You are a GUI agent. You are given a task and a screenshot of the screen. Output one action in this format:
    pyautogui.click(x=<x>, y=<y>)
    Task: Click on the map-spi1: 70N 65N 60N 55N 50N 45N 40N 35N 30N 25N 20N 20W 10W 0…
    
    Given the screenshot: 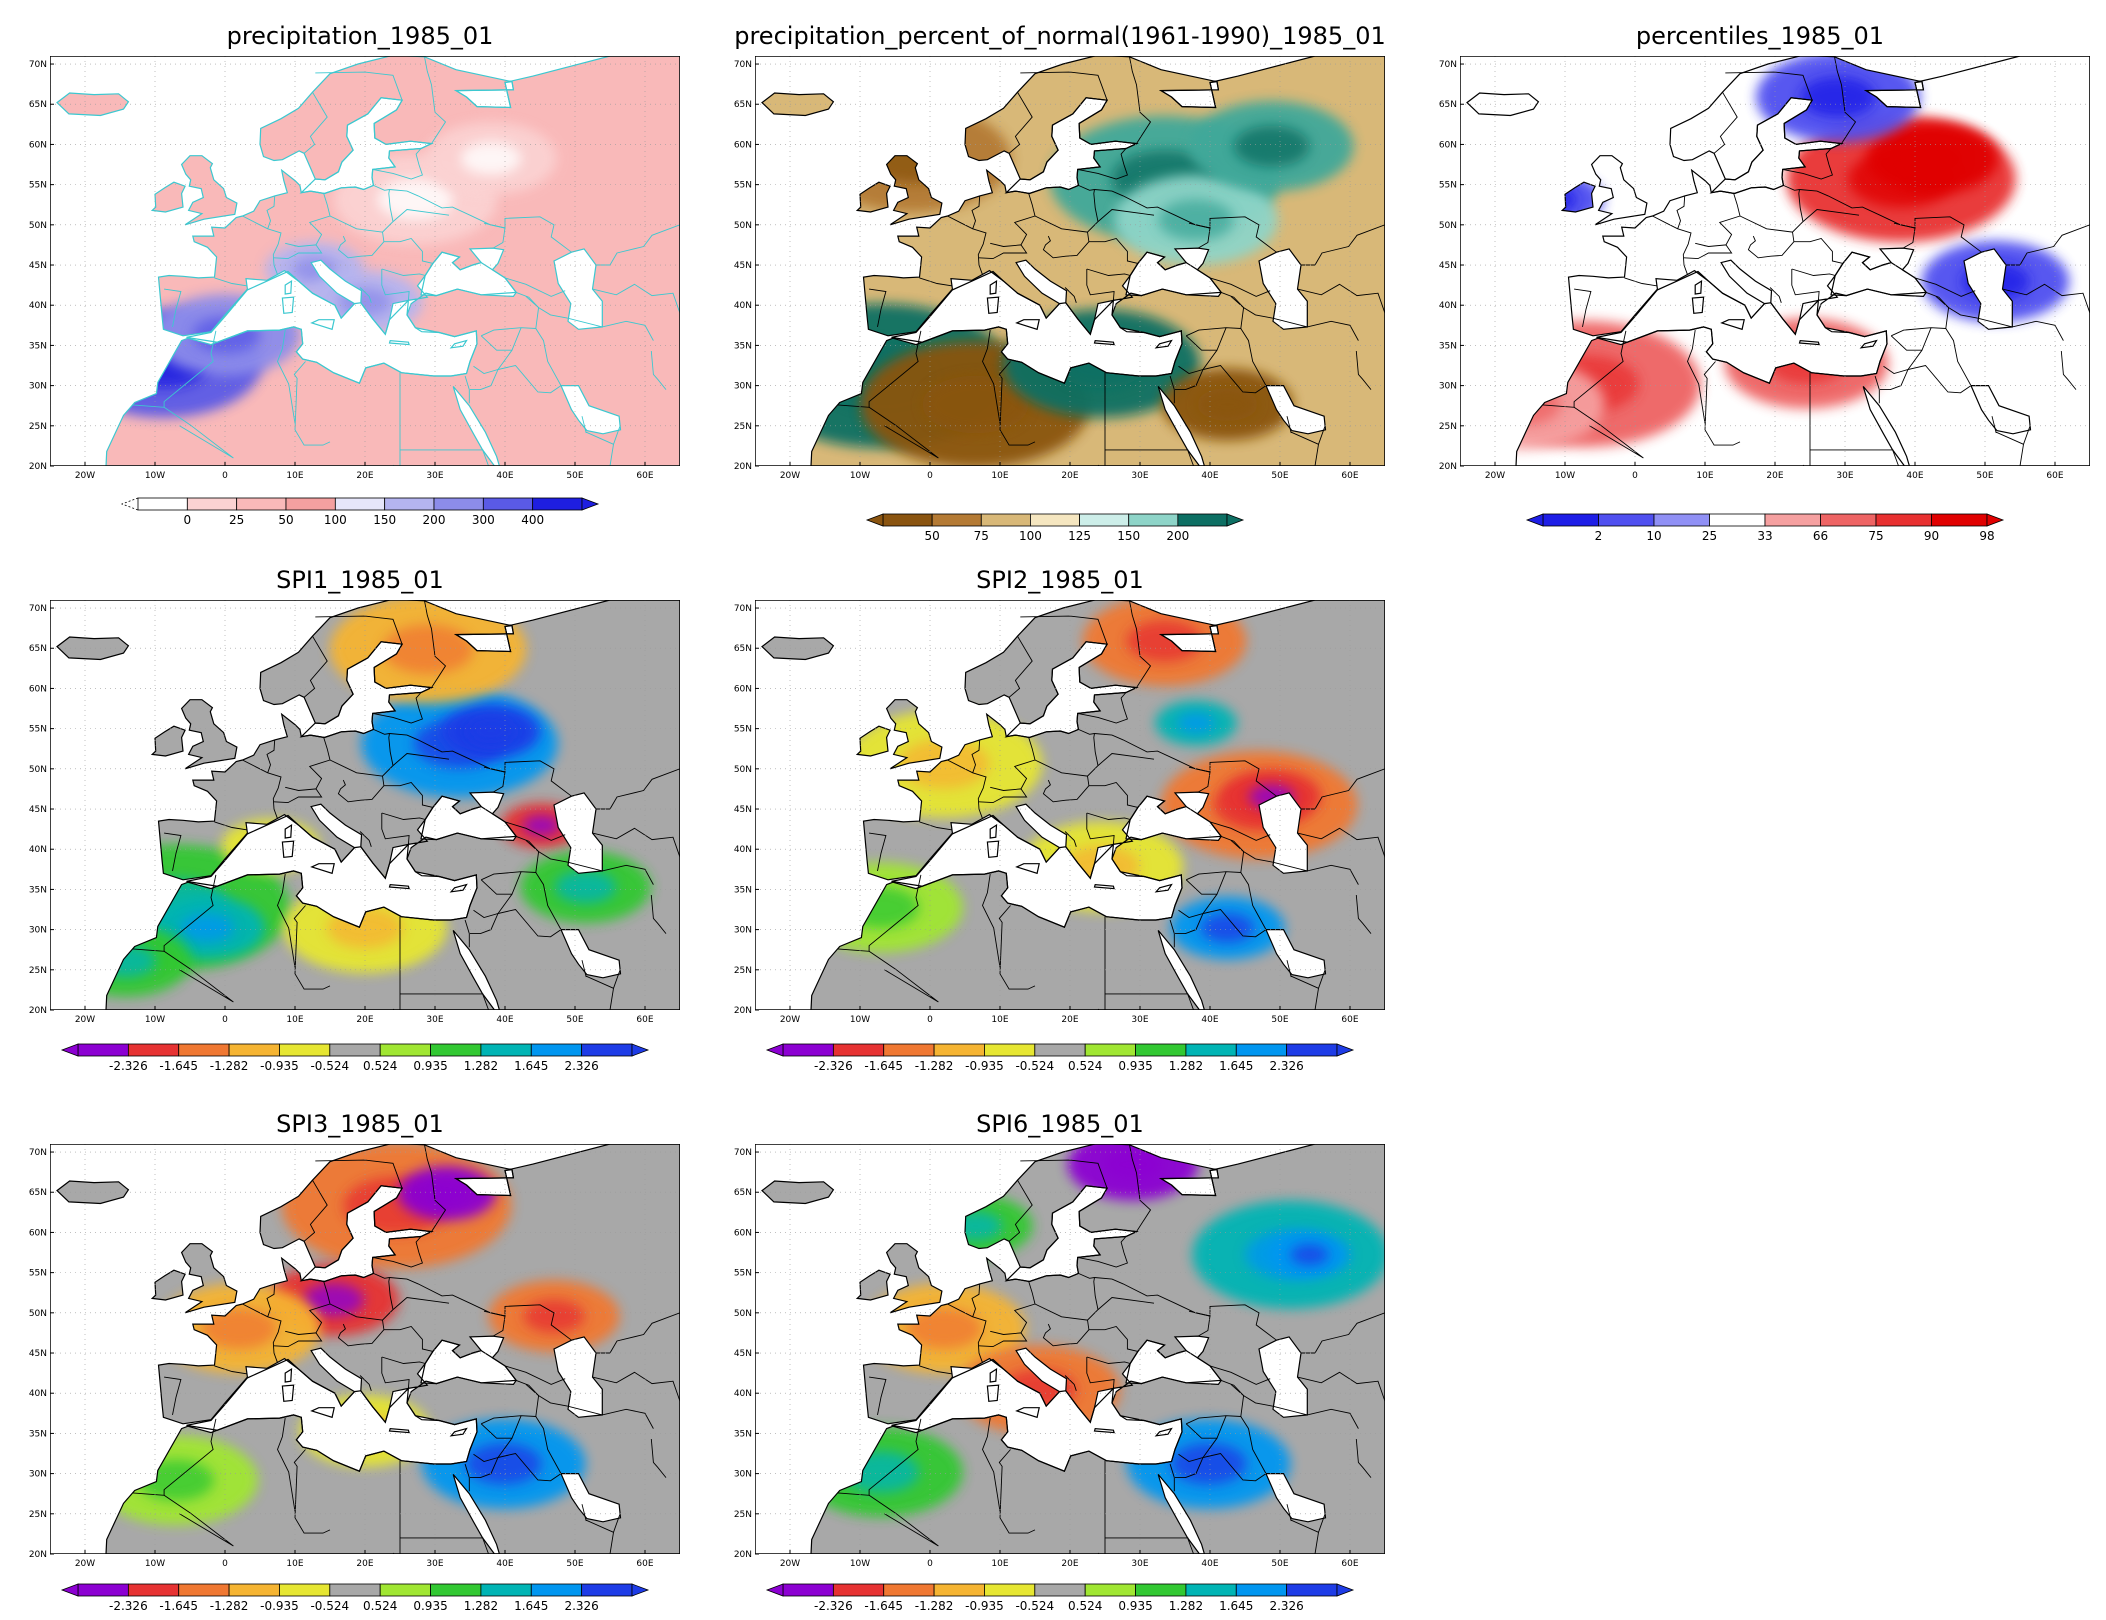 What is the action you would take?
    pyautogui.click(x=350, y=814)
    